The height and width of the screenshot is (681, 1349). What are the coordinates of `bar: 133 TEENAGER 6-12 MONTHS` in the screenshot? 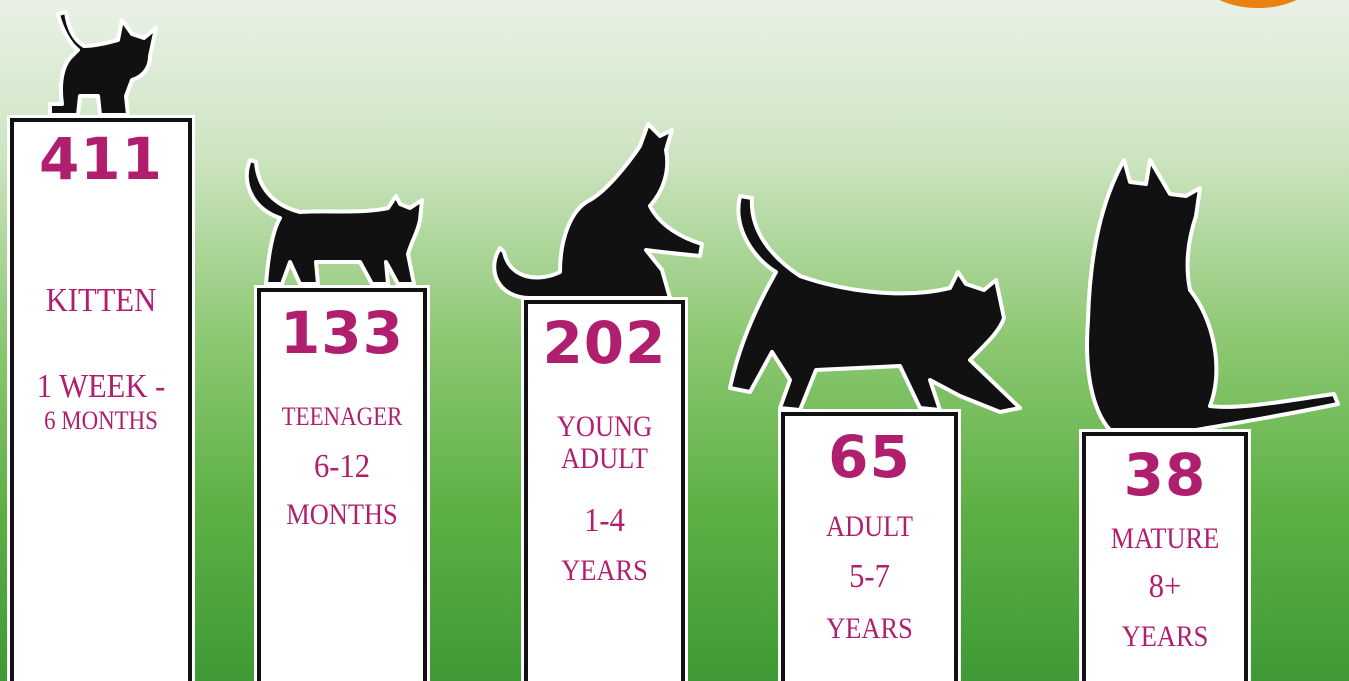 It's located at (342, 484).